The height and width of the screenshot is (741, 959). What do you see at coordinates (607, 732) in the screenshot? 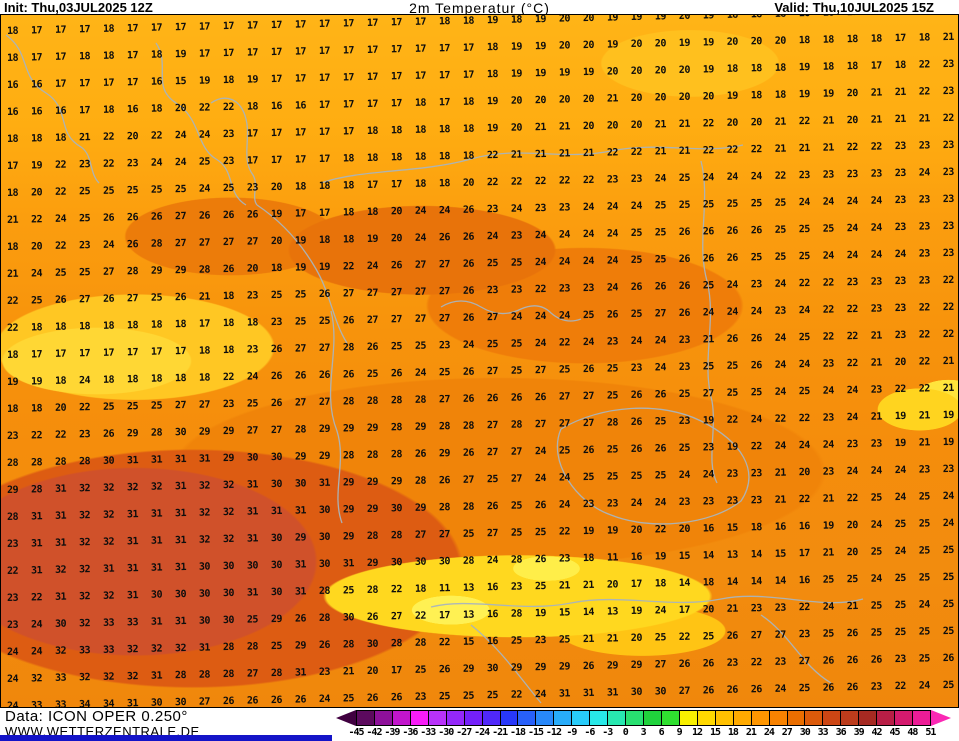
I see `colorbar-label: -3` at bounding box center [607, 732].